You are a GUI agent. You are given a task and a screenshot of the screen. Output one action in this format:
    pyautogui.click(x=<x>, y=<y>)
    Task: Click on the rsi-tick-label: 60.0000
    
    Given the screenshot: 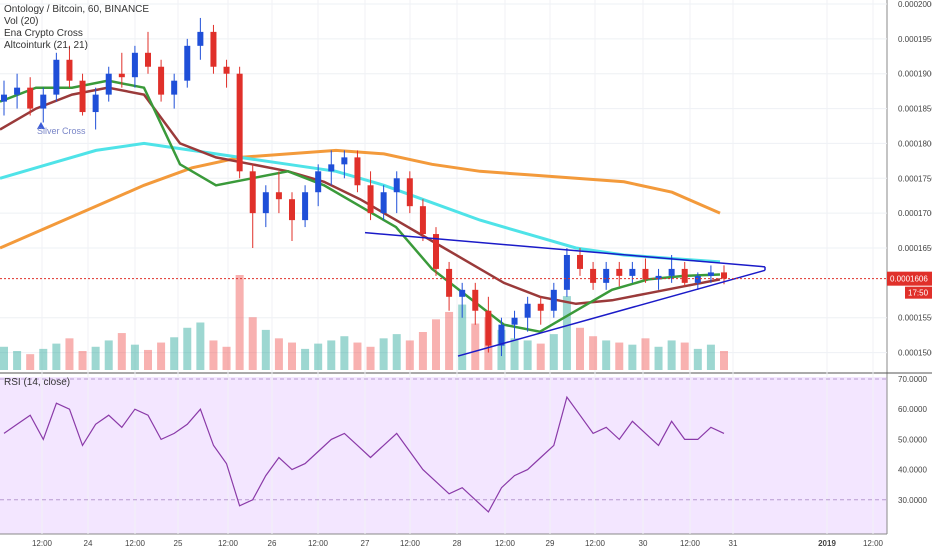 What is the action you would take?
    pyautogui.click(x=912, y=409)
    